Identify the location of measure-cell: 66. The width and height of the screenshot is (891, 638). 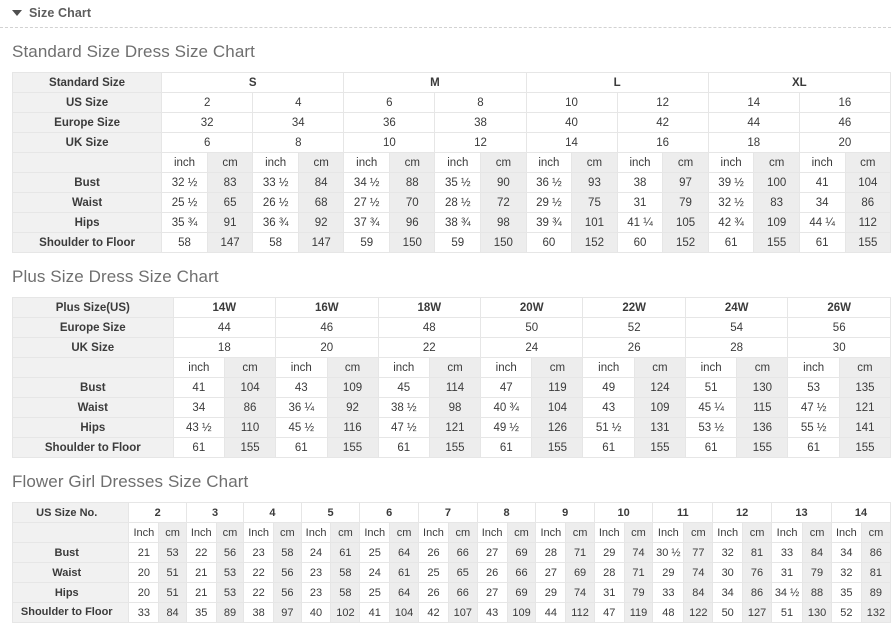
(521, 572).